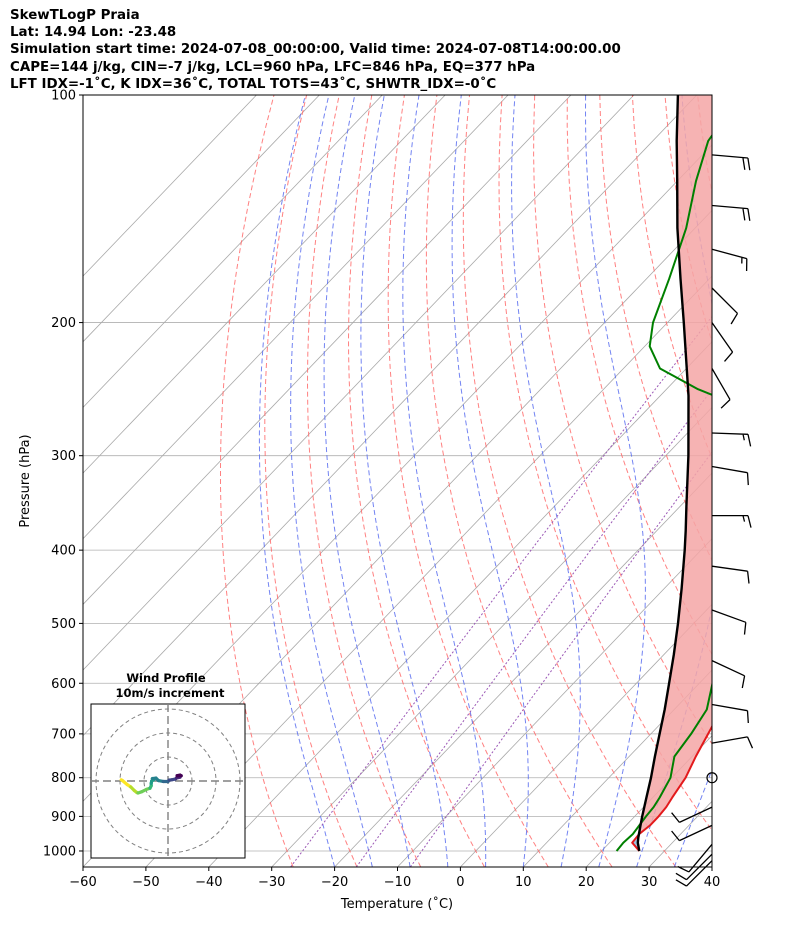 The height and width of the screenshot is (937, 794). I want to click on calm-wind-circle, so click(712, 778).